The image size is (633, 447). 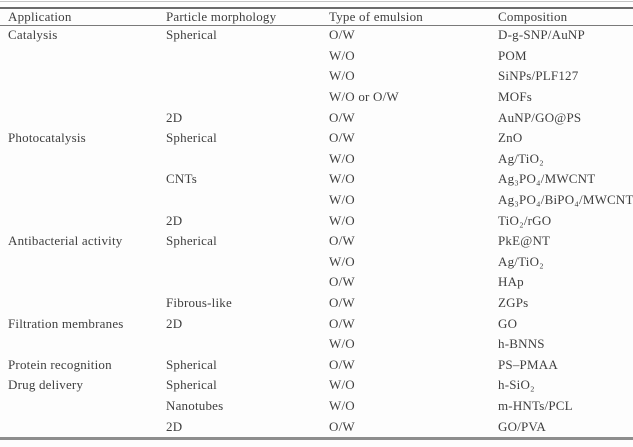 What do you see at coordinates (221, 16) in the screenshot?
I see `column-header-particle-morphology: Particle morphology` at bounding box center [221, 16].